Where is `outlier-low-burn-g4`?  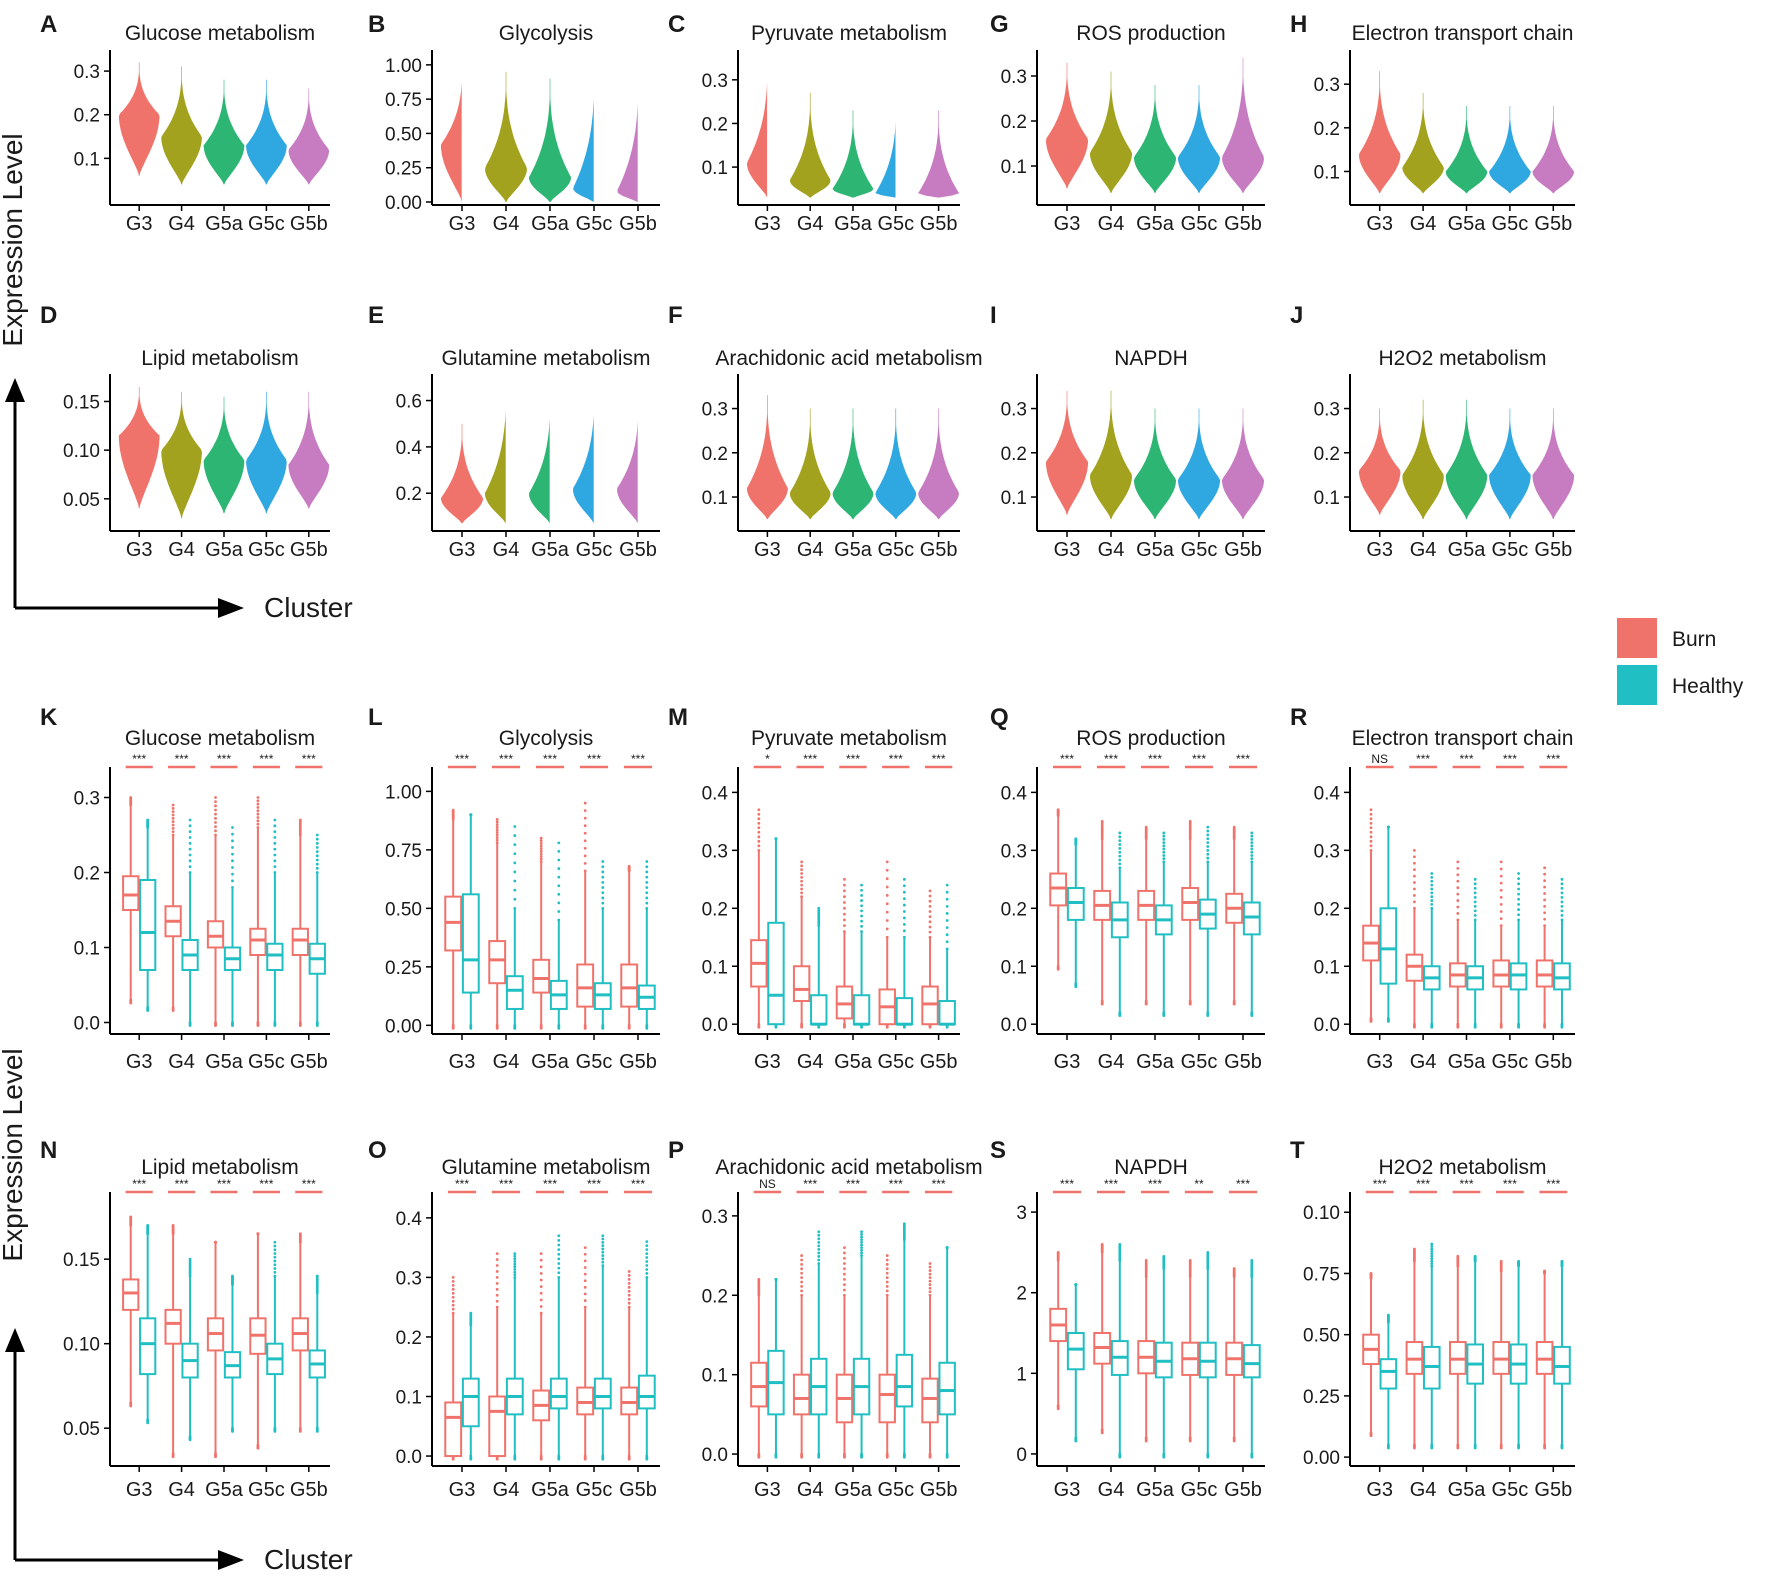 outlier-low-burn-g4 is located at coordinates (802, 1457).